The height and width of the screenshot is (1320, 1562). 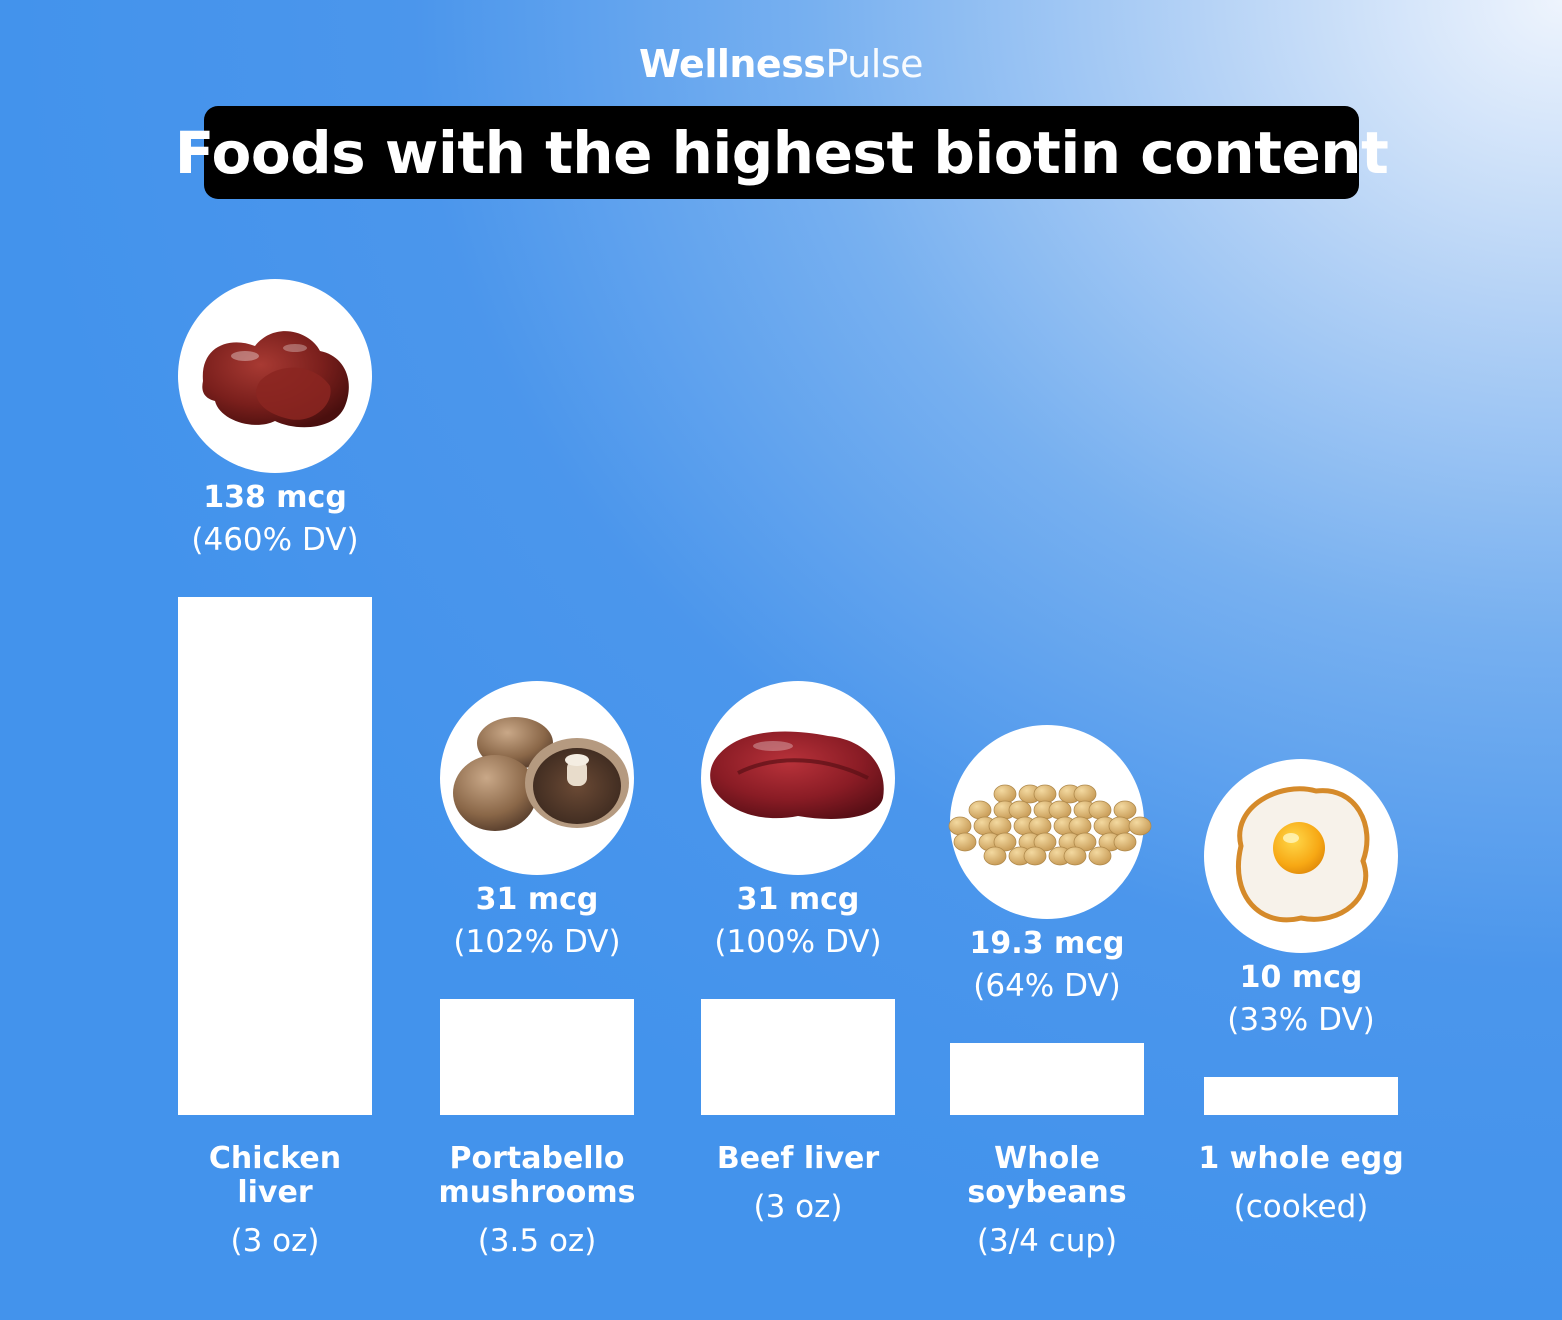 I want to click on category-label: Portabello, so click(x=537, y=1158).